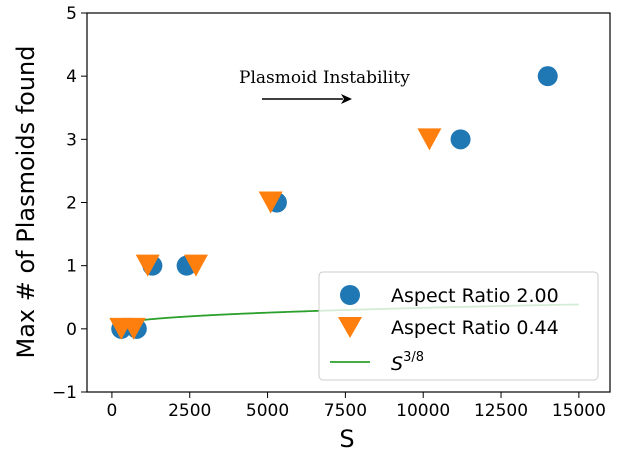 The width and height of the screenshot is (623, 450). What do you see at coordinates (579, 411) in the screenshot?
I see `x-tick-label: 15000` at bounding box center [579, 411].